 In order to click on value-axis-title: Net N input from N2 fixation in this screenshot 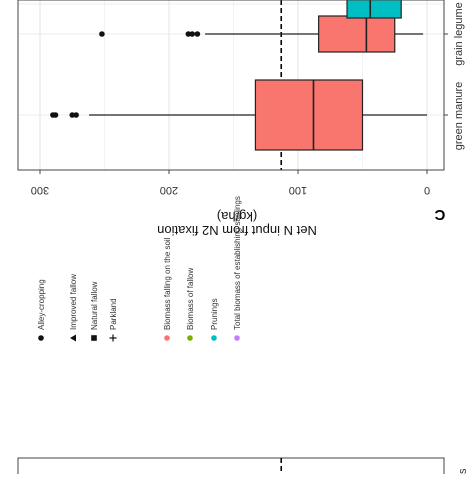, I will do `click(237, 230)`.